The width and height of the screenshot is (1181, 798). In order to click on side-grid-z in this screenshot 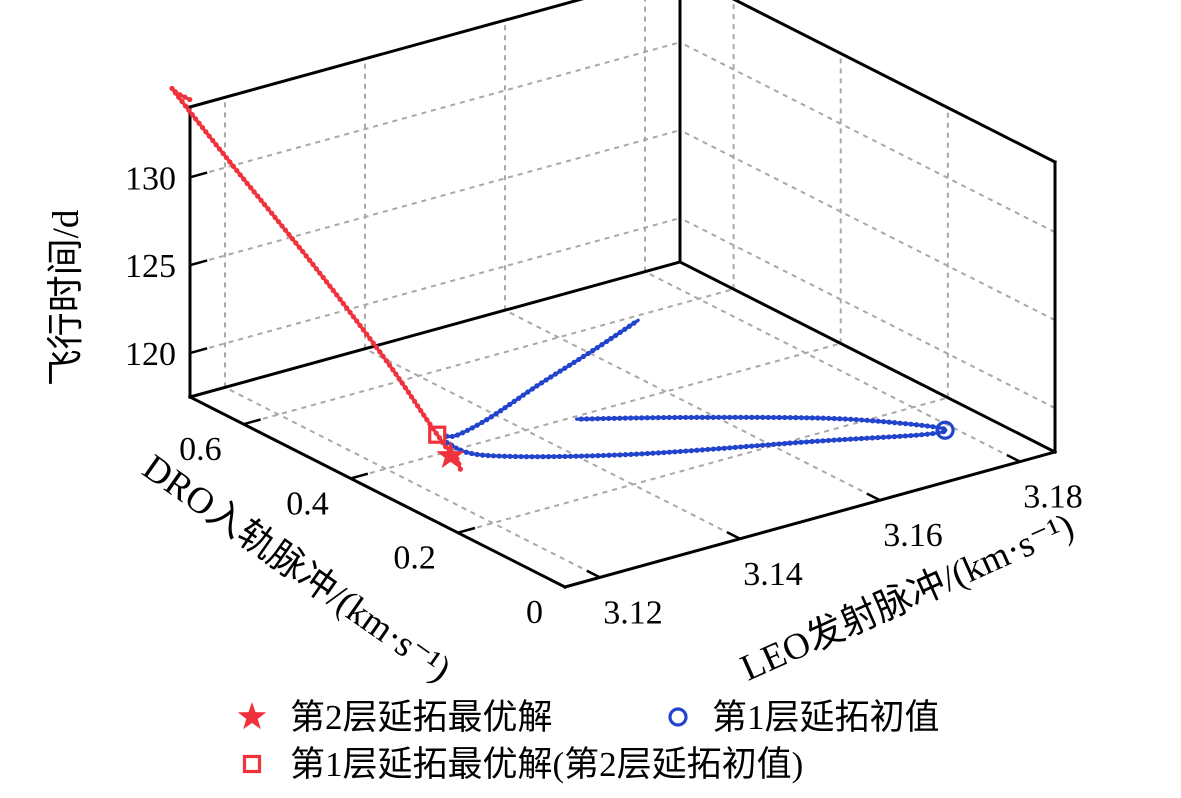, I will do `click(867, 225)`.